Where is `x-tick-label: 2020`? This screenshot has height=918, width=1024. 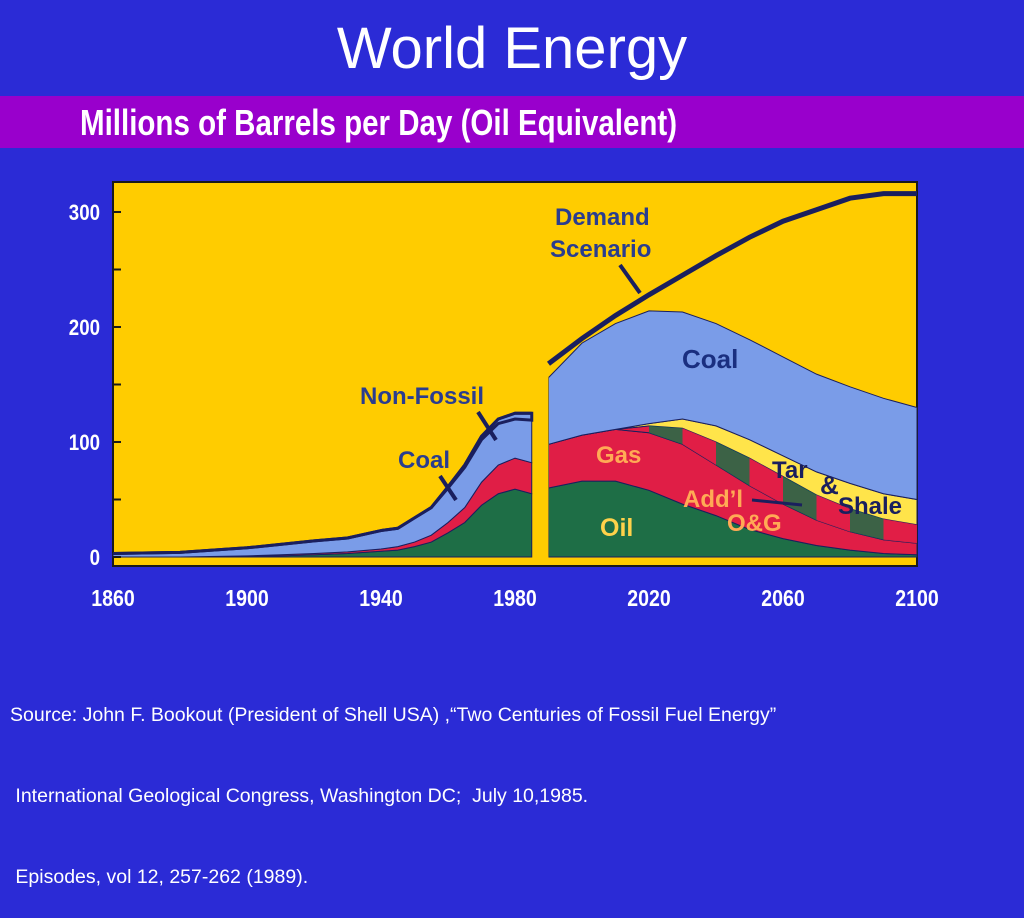
x-tick-label: 2020 is located at coordinates (648, 599).